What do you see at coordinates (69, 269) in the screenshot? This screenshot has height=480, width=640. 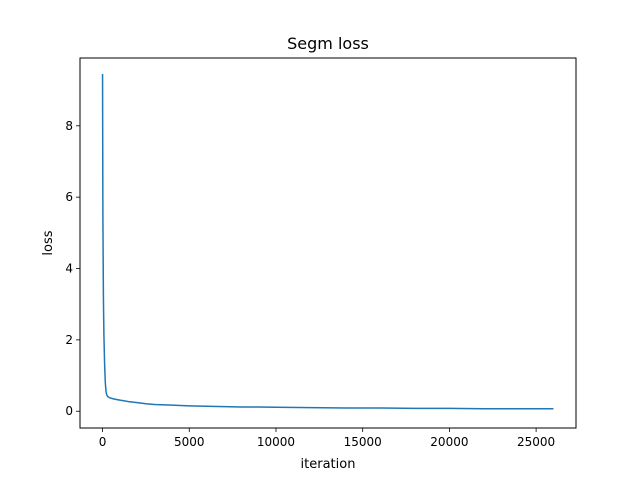 I see `y-tick-label: 4` at bounding box center [69, 269].